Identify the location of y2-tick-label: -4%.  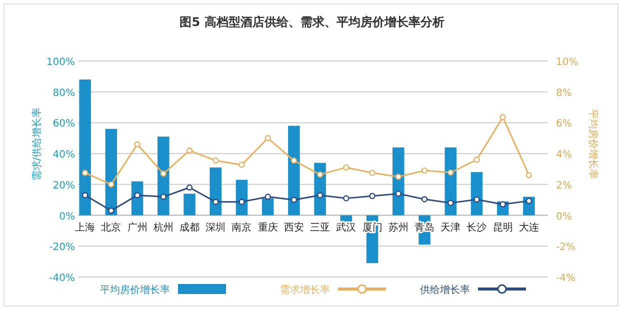
(566, 278).